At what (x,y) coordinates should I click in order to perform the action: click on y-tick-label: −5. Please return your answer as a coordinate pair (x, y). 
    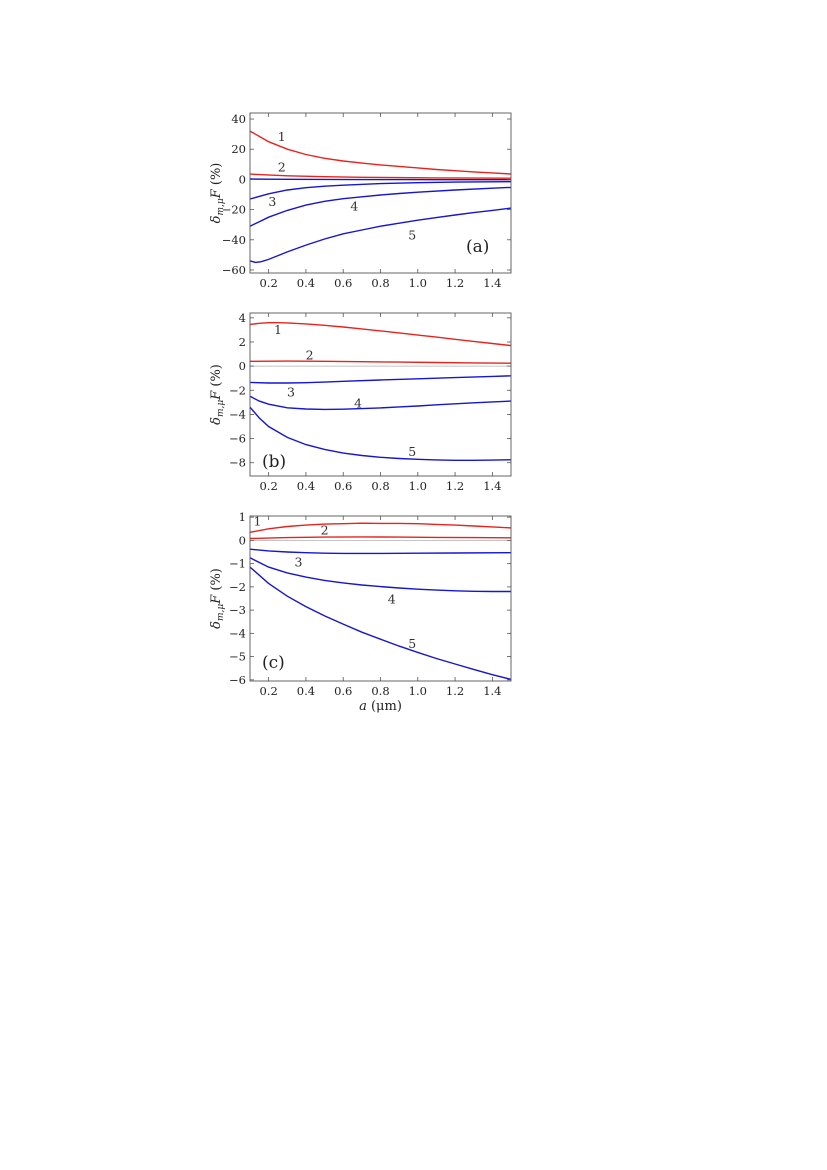
    Looking at the image, I should click on (237, 657).